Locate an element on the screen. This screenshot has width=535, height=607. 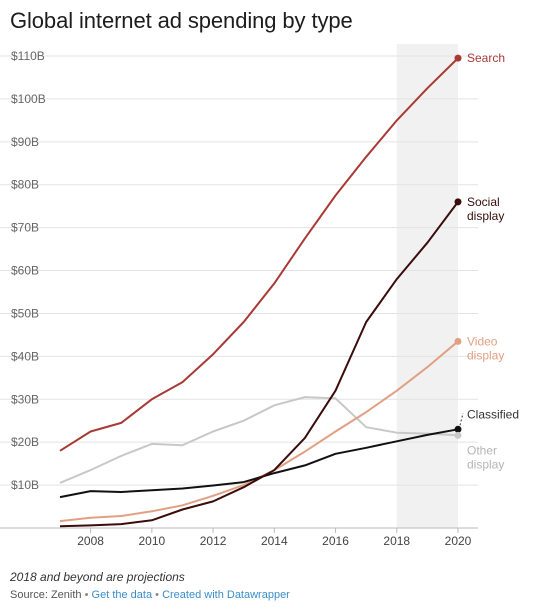
x-tick-label: 2014 is located at coordinates (274, 541).